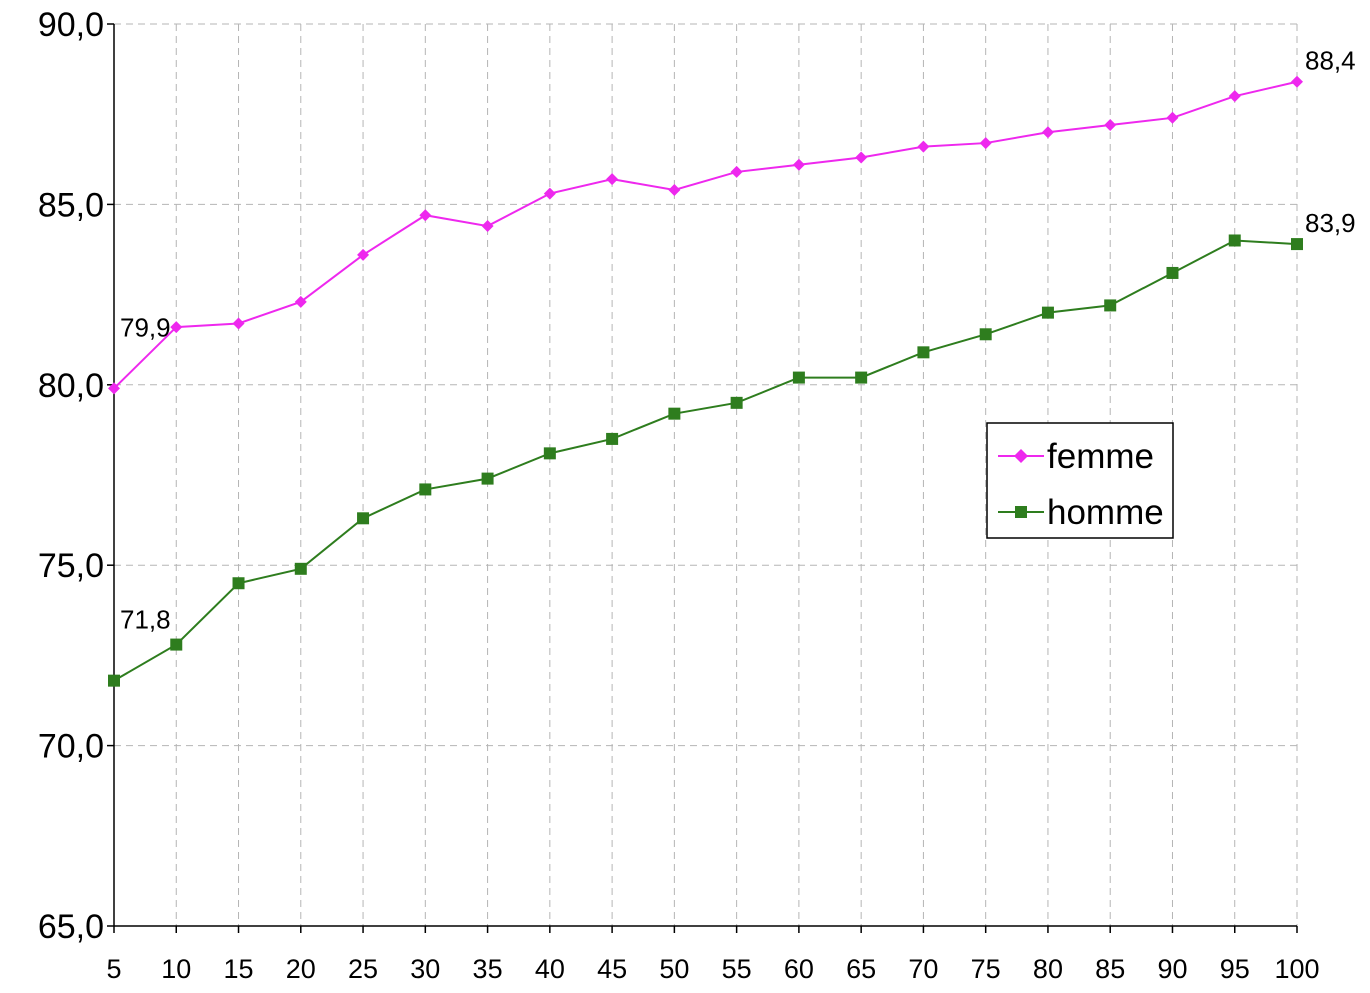 Image resolution: width=1370 pixels, height=993 pixels. Describe the element at coordinates (1105, 512) in the screenshot. I see `legend-label-homme: homme` at that location.